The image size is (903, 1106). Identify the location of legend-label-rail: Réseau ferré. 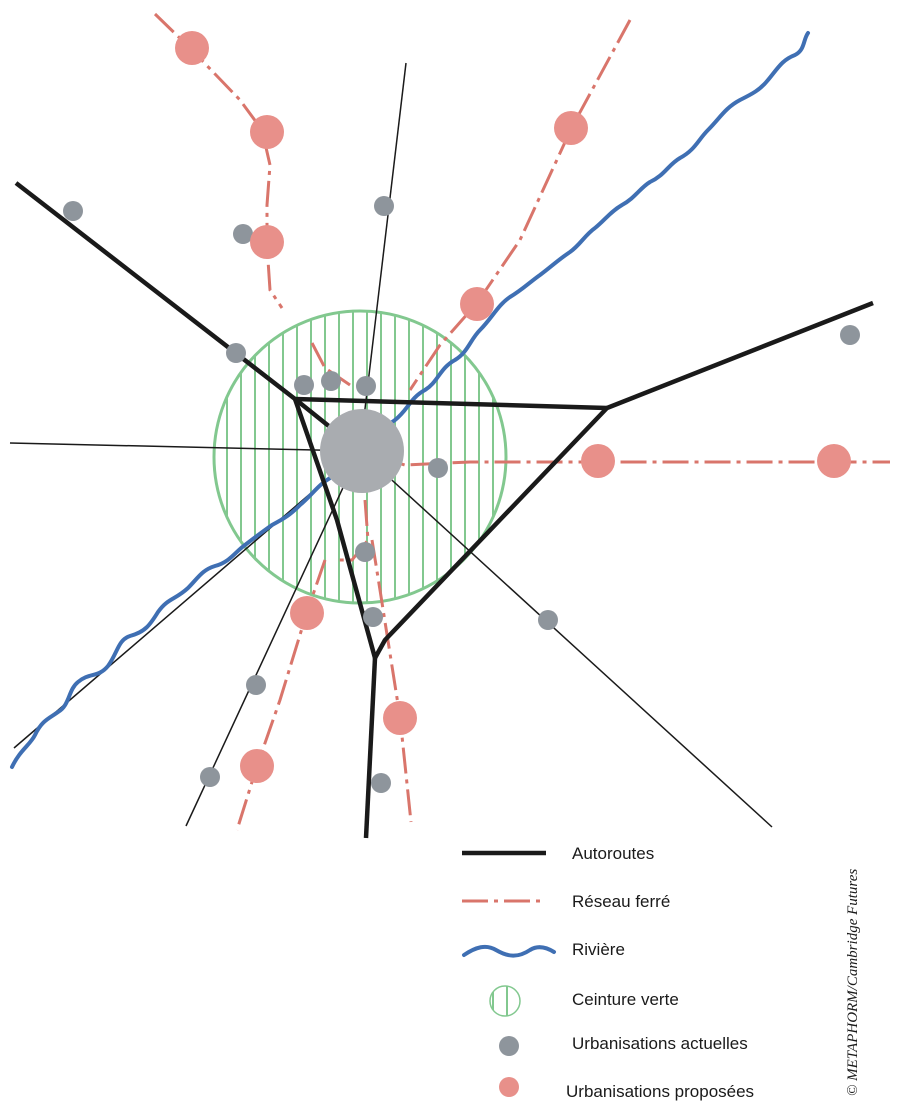
(621, 901).